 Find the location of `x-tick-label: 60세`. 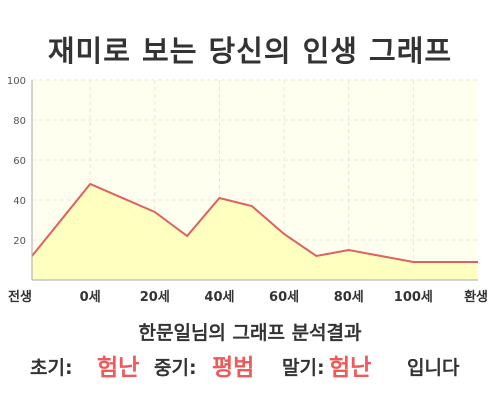

x-tick-label: 60세 is located at coordinates (284, 297).